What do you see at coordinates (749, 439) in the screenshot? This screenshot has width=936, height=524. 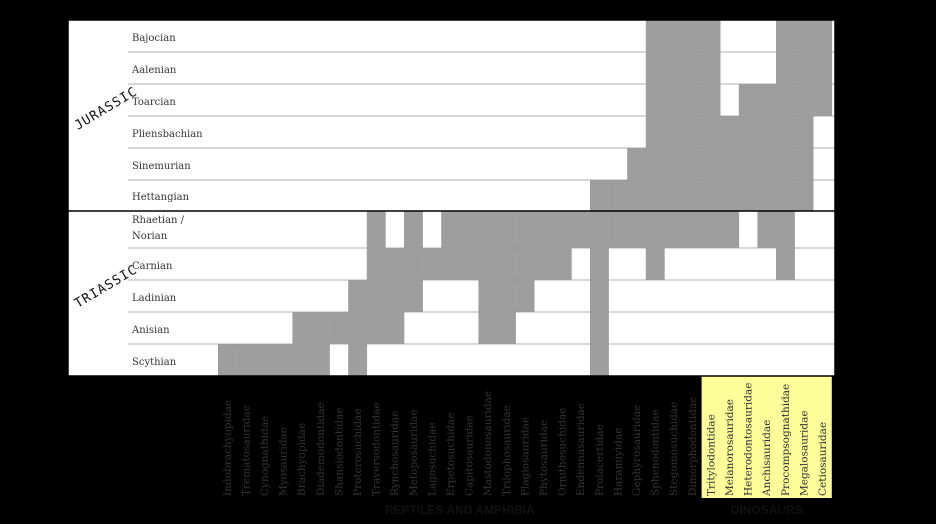 I see `family-label: Heterodontosauridae` at bounding box center [749, 439].